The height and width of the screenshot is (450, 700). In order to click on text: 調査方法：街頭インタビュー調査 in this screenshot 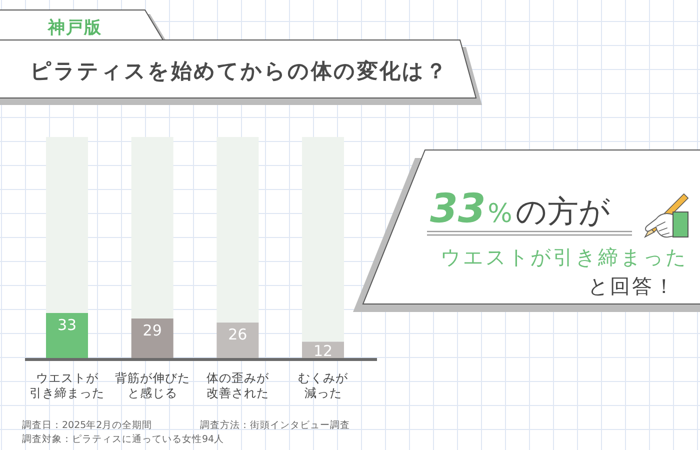, I will do `click(275, 425)`.